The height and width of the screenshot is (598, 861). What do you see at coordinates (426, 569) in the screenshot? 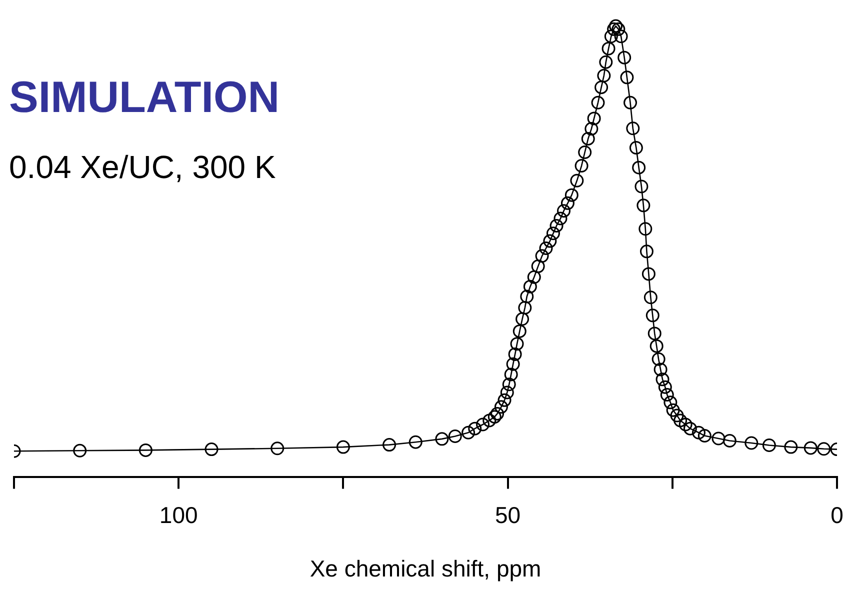
I see `x-axis-title: Xe chemical shift, ppm` at bounding box center [426, 569].